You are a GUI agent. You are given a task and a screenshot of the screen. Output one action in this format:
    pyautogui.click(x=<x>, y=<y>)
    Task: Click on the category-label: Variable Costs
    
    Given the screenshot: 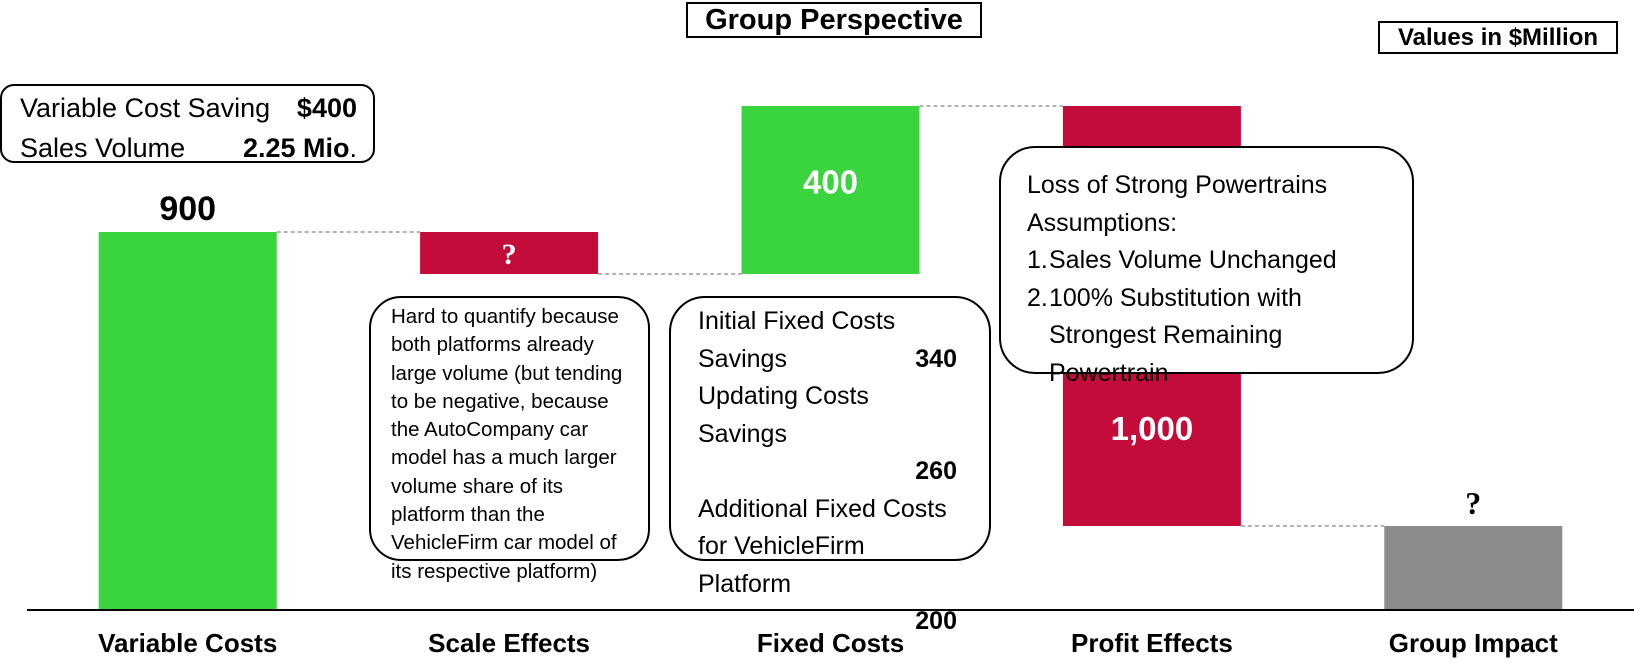 What is the action you would take?
    pyautogui.click(x=187, y=643)
    